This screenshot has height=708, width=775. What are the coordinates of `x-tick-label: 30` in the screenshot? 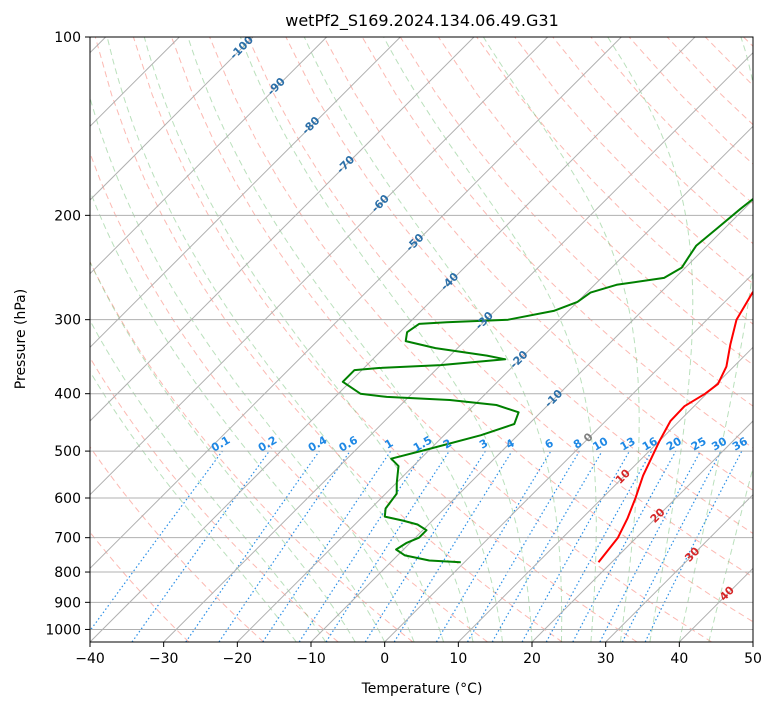 It's located at (606, 659).